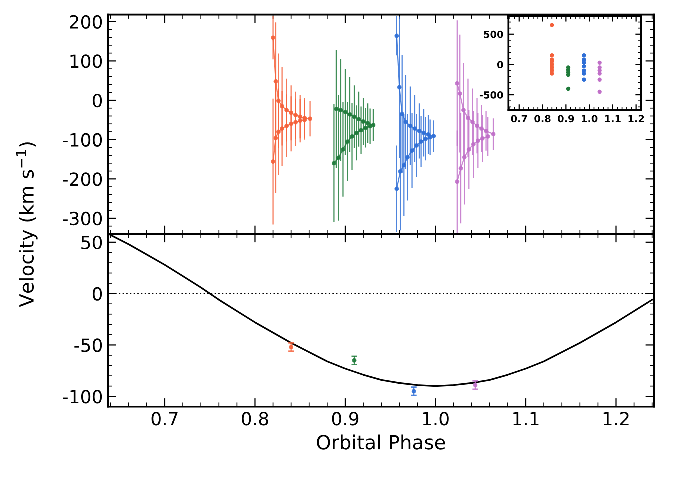  I want to click on y-tick-label: -300, so click(82, 219).